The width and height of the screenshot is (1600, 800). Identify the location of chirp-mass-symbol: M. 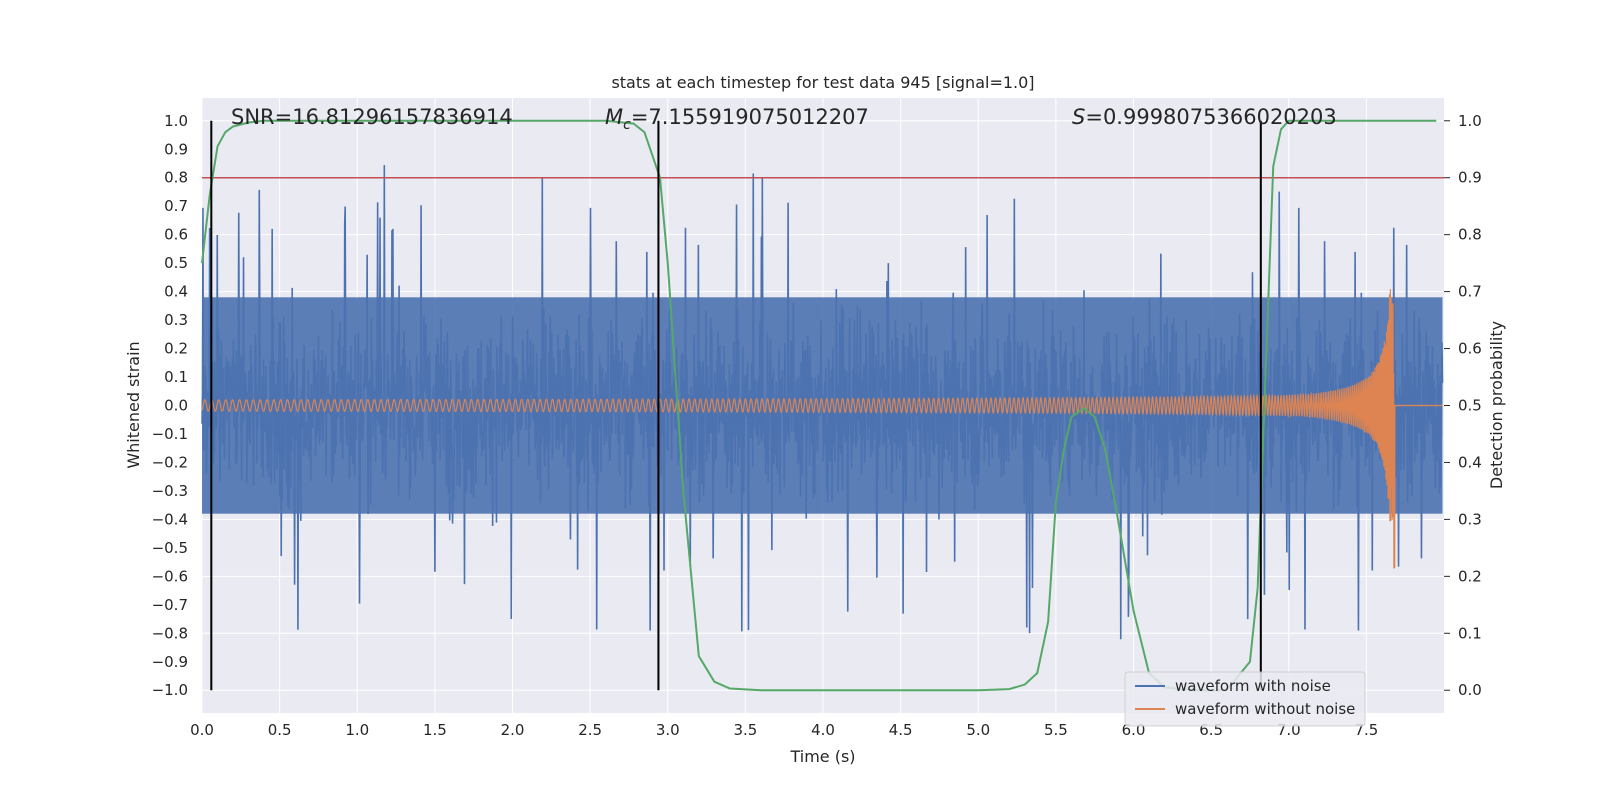
(614, 117).